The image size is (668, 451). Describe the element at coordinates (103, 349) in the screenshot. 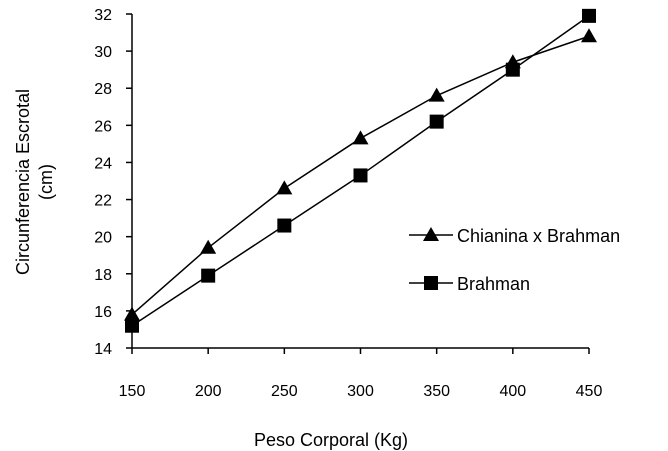

I see `y-tick-label: 14` at that location.